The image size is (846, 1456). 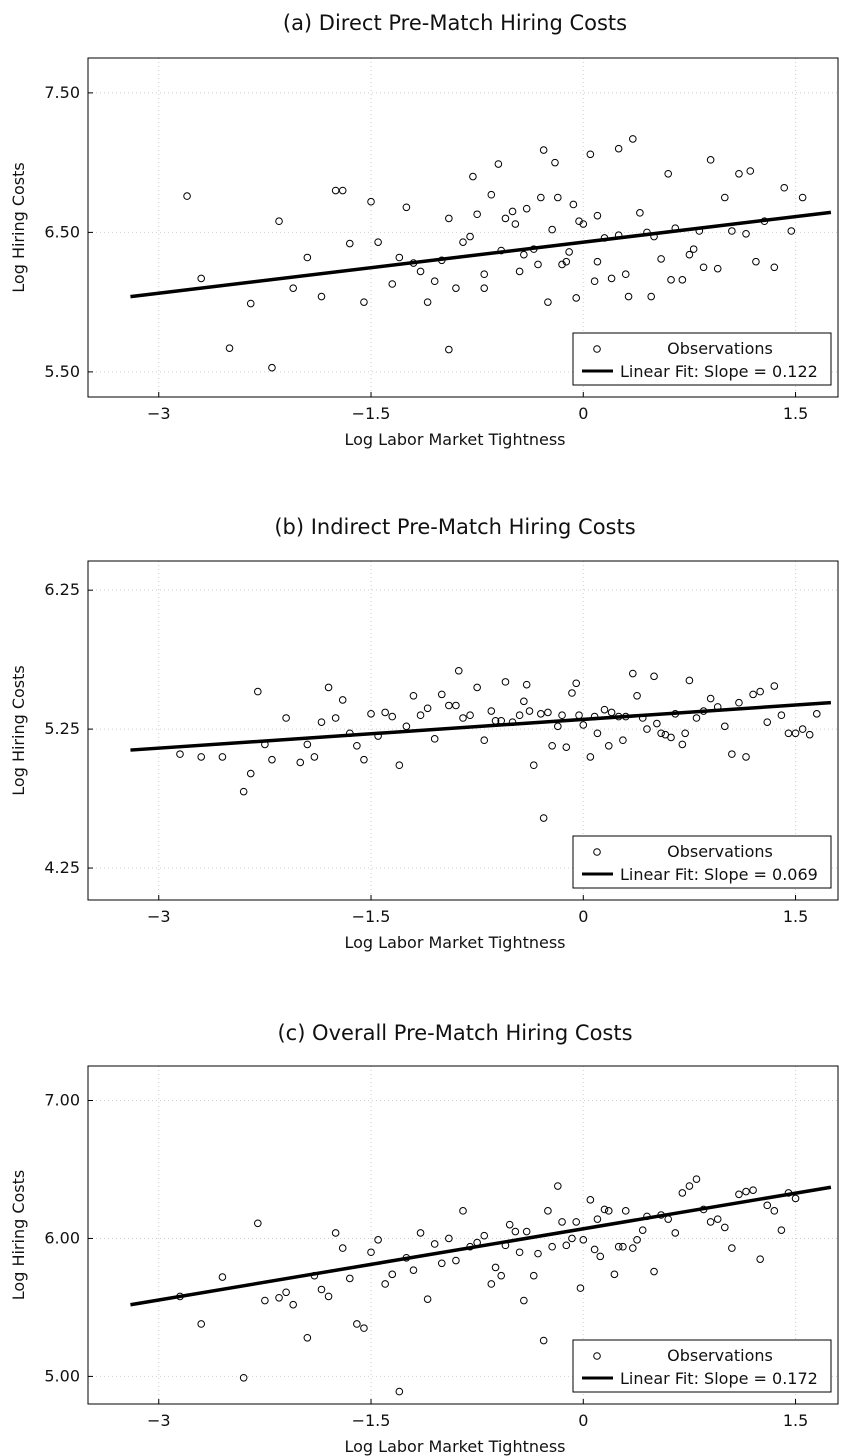 I want to click on legend: ObservationsLinear Fit: Slope = 0.172, so click(x=702, y=1366).